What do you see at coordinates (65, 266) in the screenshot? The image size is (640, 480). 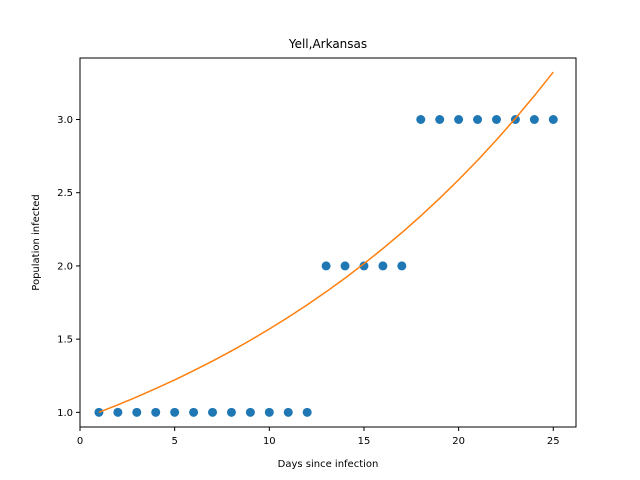 I see `y-tick-label: 2.0` at bounding box center [65, 266].